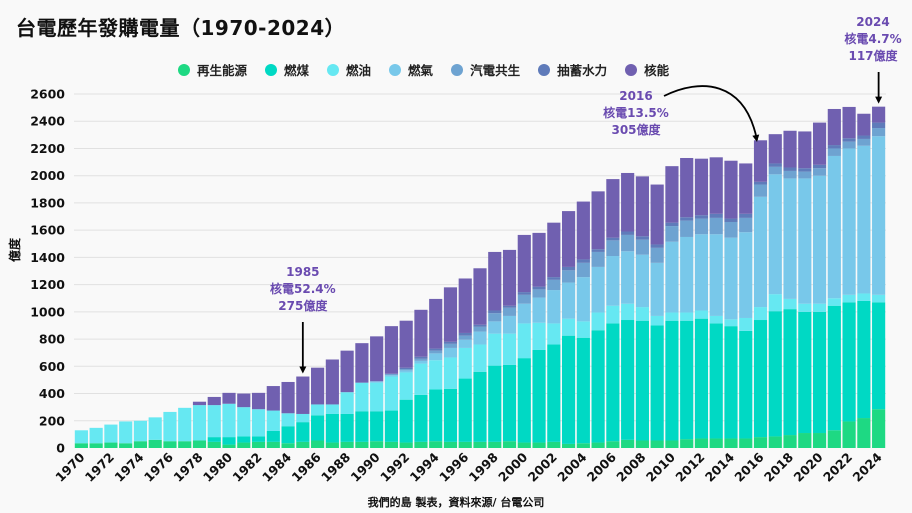 The width and height of the screenshot is (912, 513). I want to click on bar-2017, so click(775, 291).